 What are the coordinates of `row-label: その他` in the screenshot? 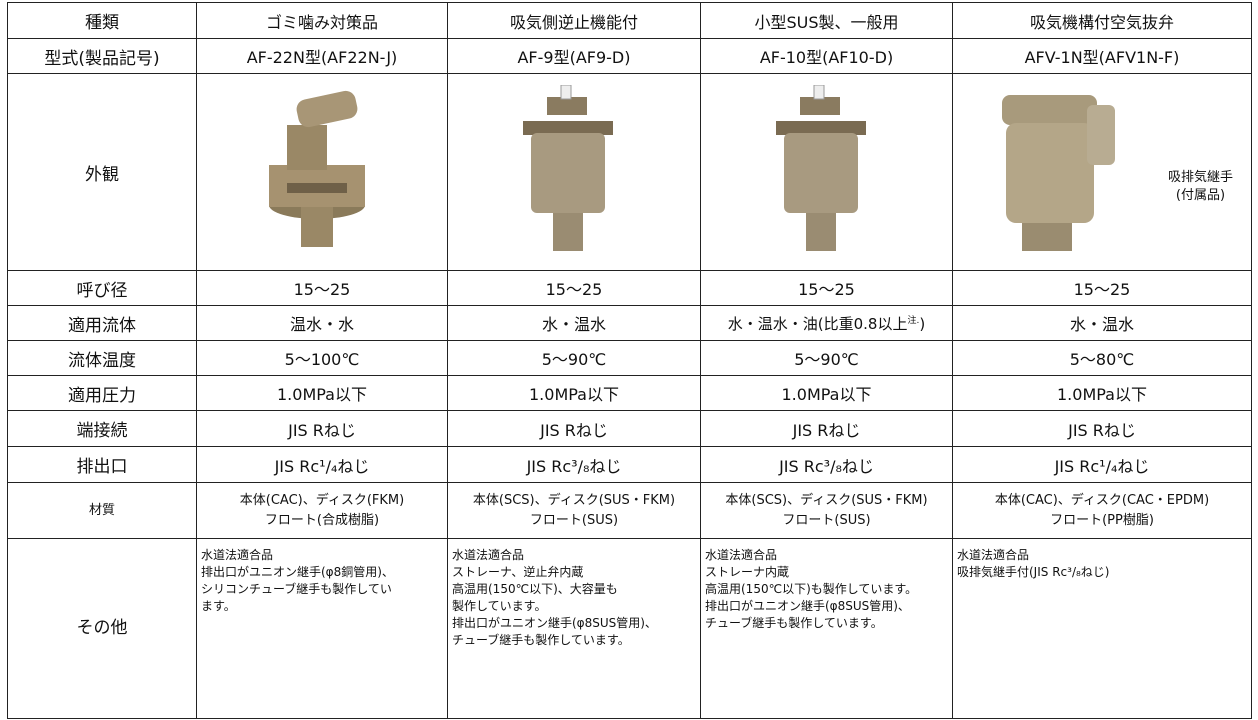 It's located at (102, 628).